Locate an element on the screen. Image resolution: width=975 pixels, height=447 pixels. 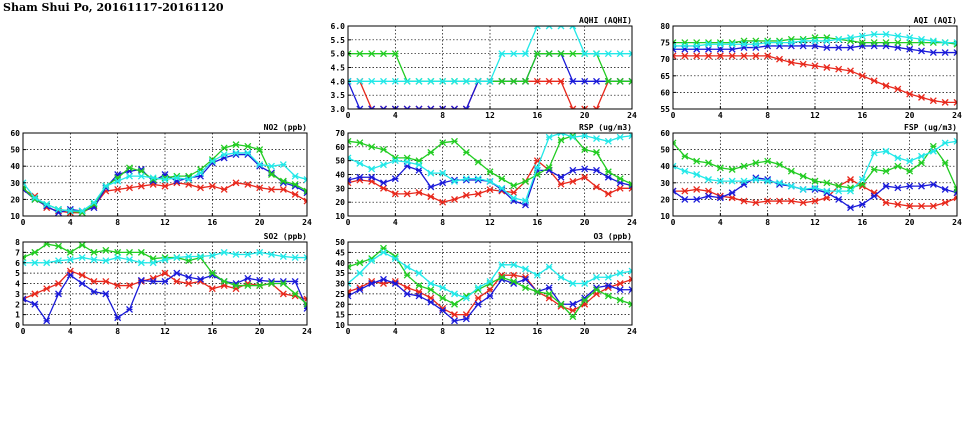
y-tick-label: 3 is located at coordinates (17, 294).